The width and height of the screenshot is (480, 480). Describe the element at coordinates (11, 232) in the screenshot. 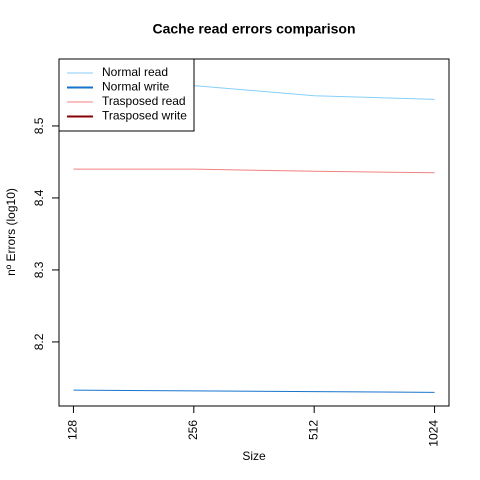

I see `y-axis-label: nº Errors (log10)` at that location.